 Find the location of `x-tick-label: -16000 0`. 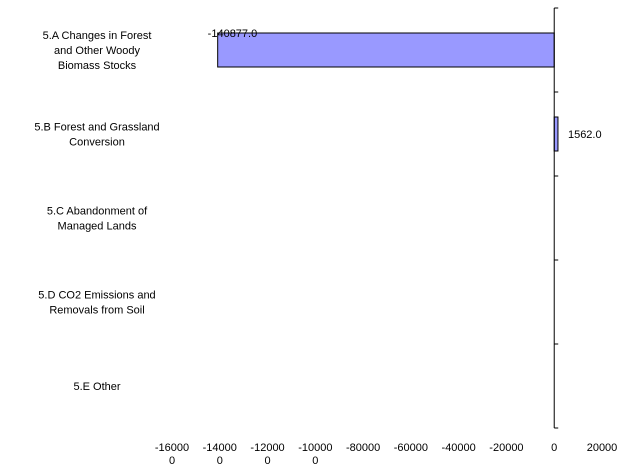

x-tick-label: -16000 0 is located at coordinates (172, 454).